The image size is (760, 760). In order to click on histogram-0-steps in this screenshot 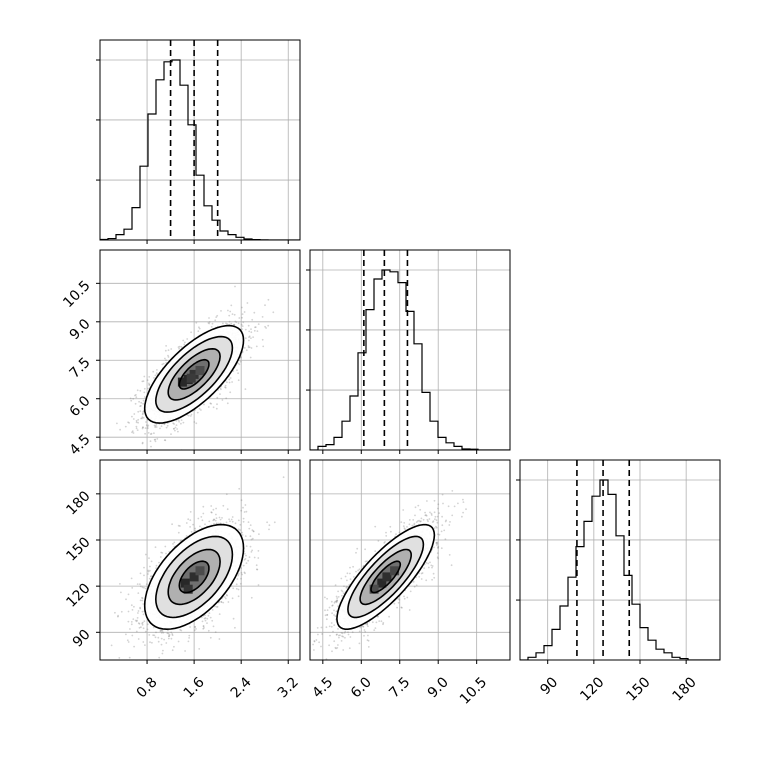, I will do `click(200, 149)`.